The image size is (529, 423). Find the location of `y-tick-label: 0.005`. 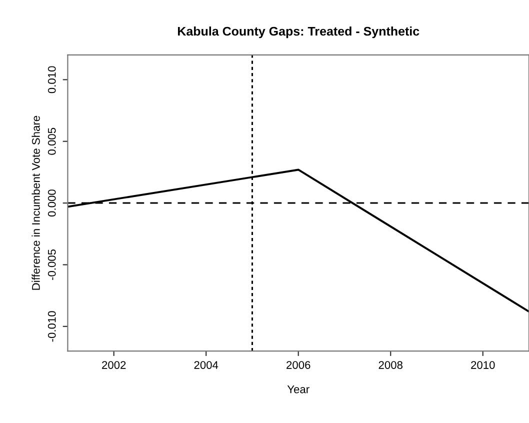

y-tick-label: 0.005 is located at coordinates (52, 141).